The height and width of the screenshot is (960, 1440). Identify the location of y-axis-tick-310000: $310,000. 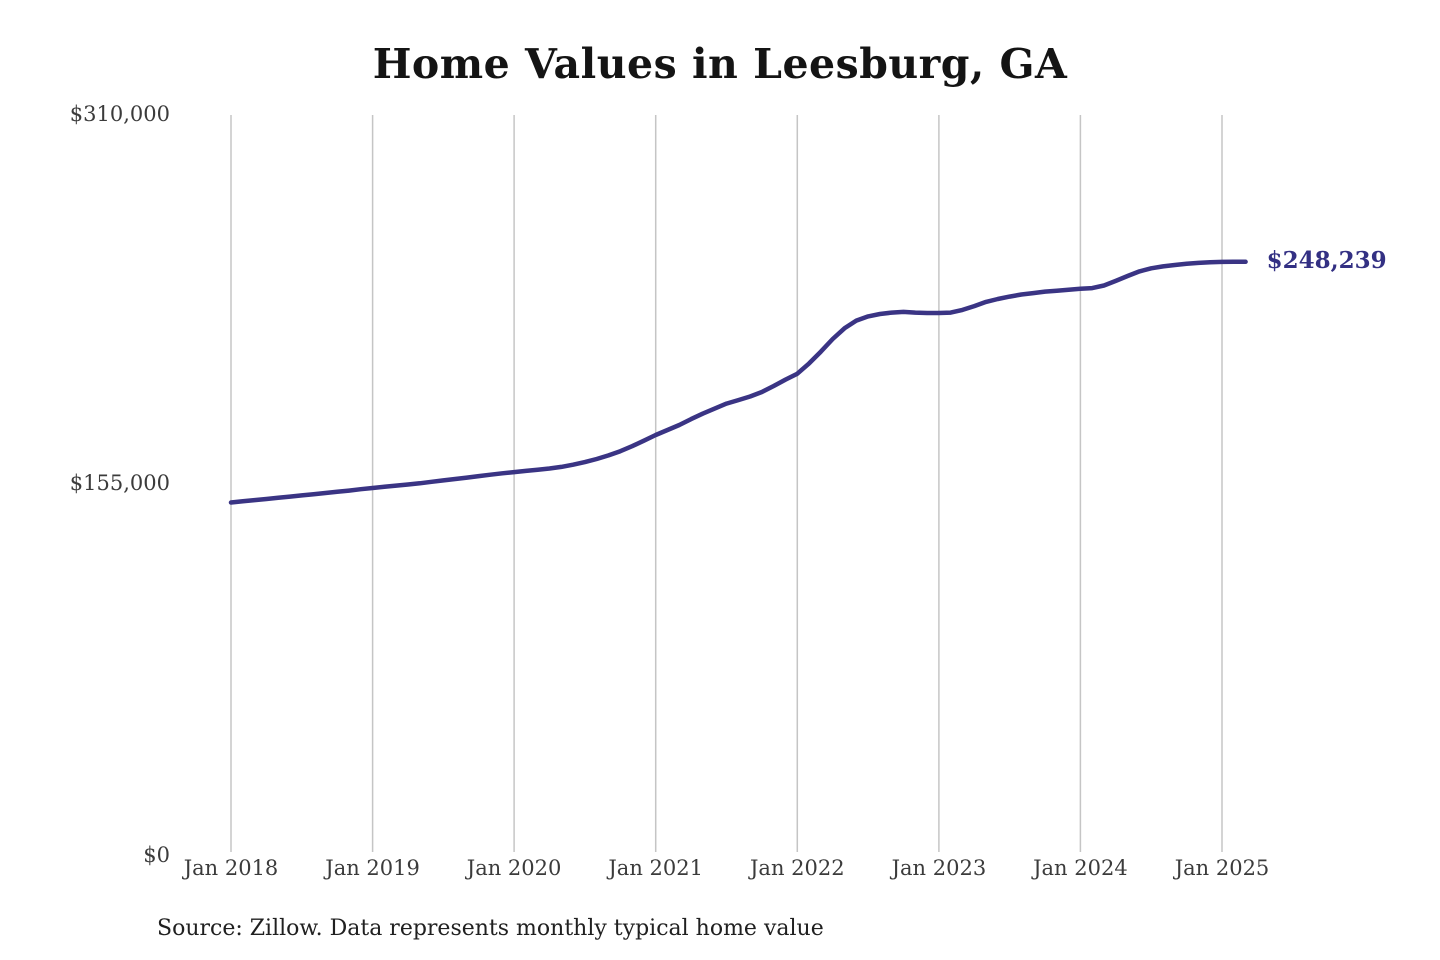
(119, 114).